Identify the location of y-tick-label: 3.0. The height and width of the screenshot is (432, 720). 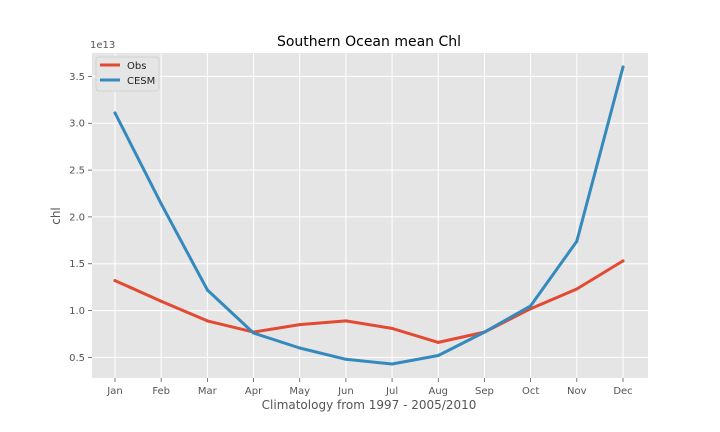
(77, 124).